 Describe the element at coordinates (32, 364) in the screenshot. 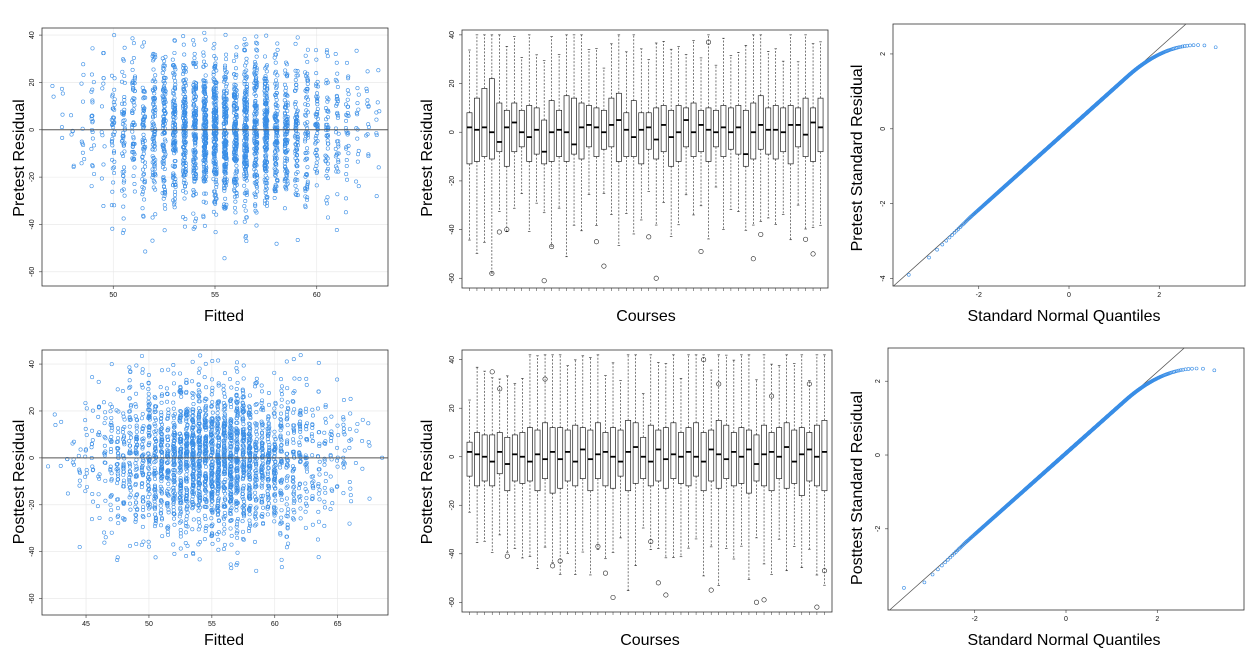

I see `y-tick-label: 40` at that location.